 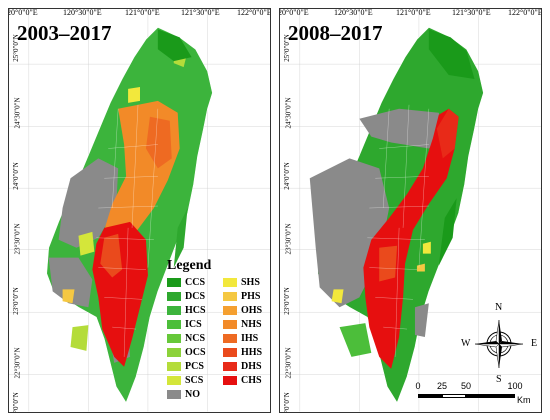 I want to click on panel-title-left: 2003–2017, so click(x=64, y=33).